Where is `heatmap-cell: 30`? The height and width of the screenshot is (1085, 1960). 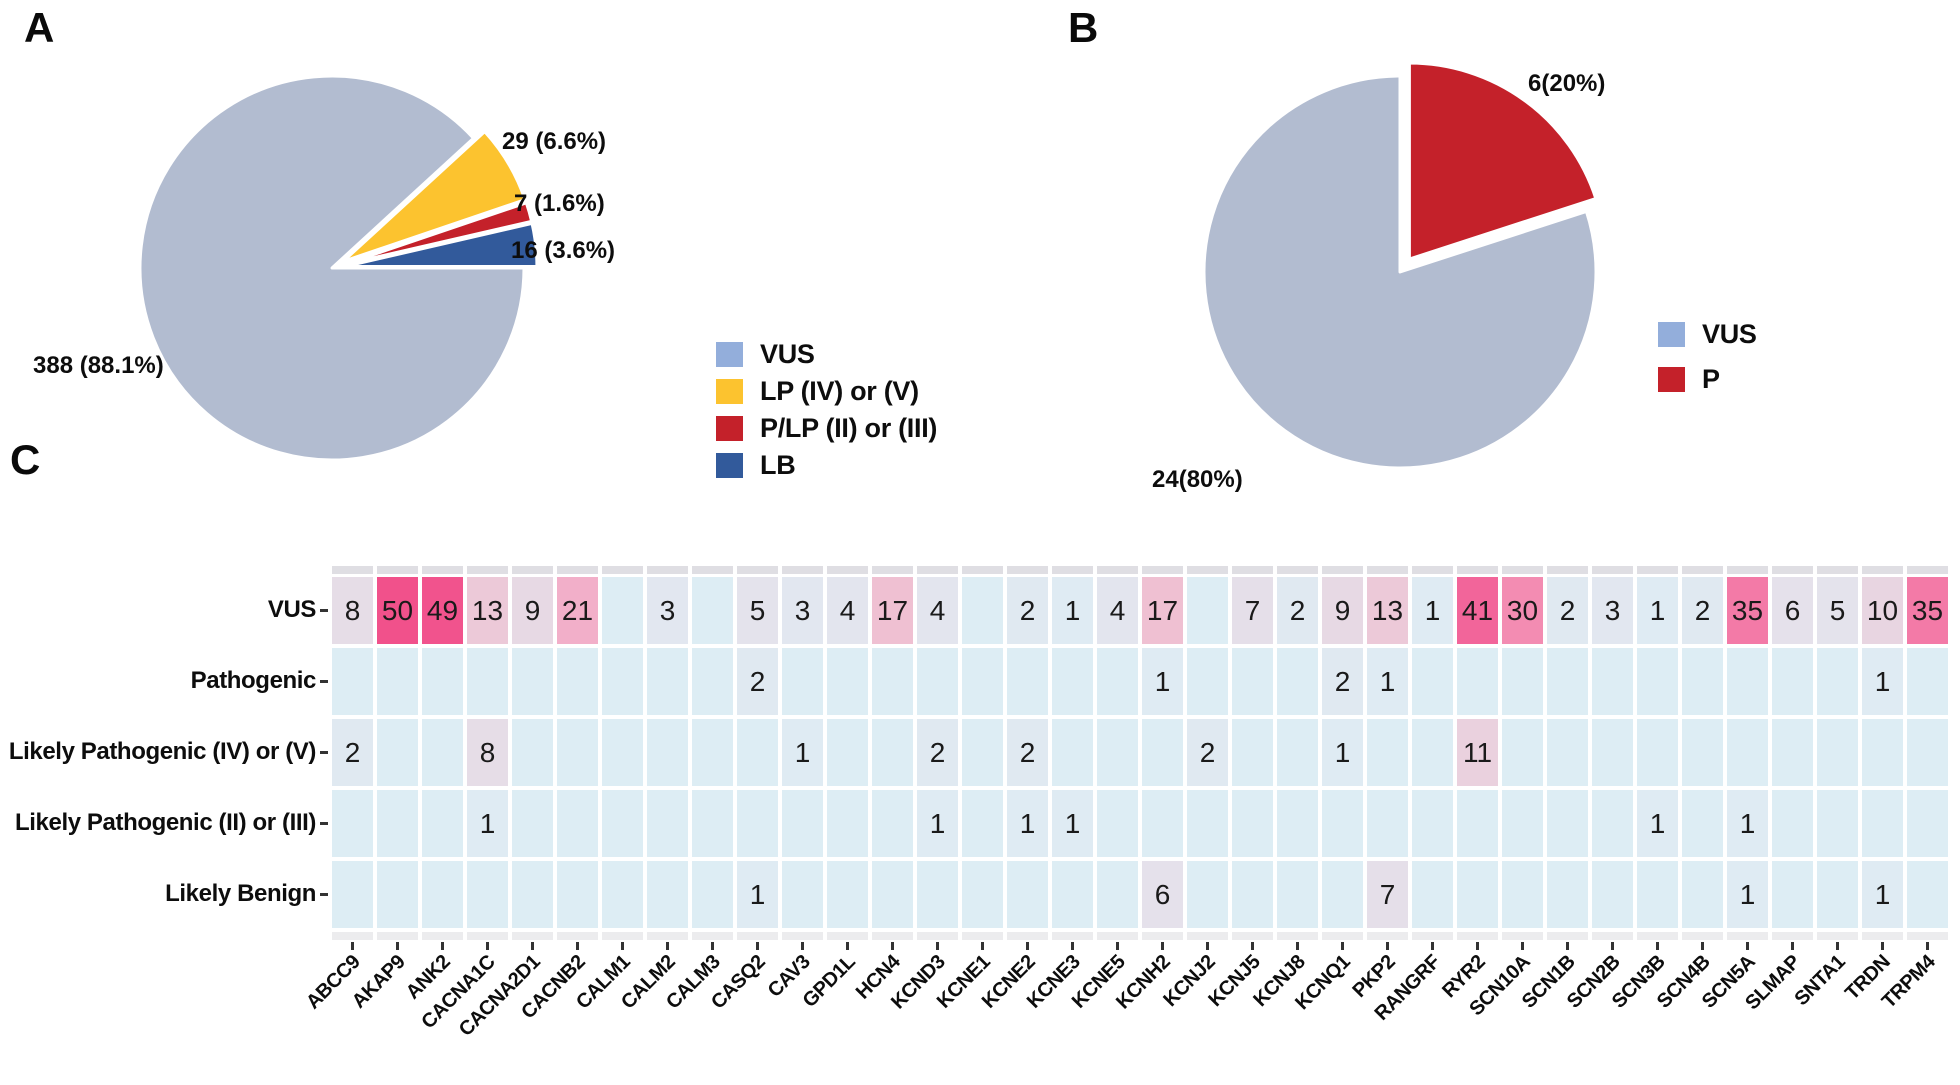
heatmap-cell: 30 is located at coordinates (1522, 610).